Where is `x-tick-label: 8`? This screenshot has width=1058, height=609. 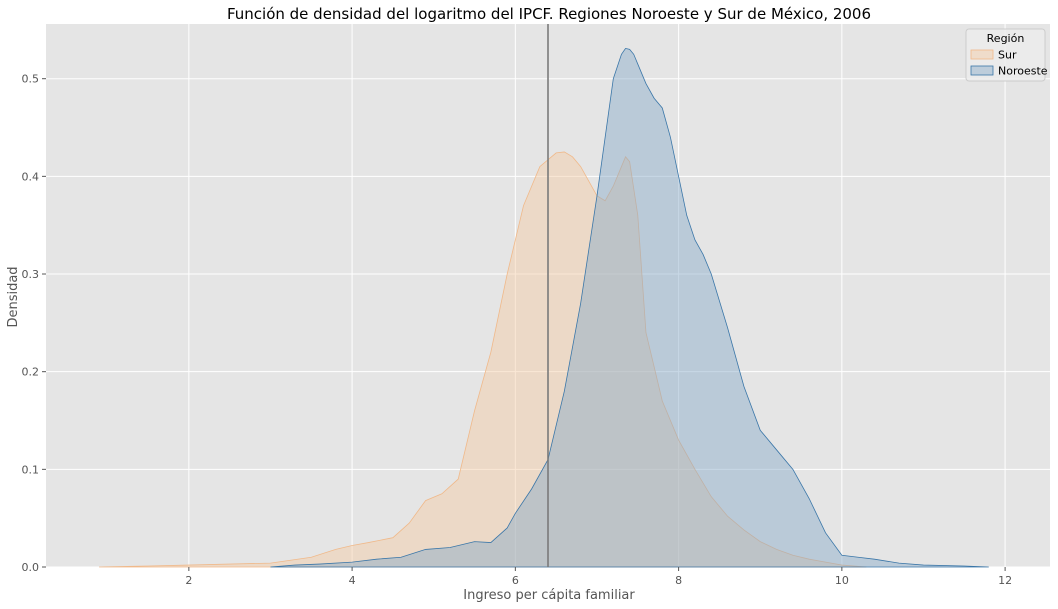 x-tick-label: 8 is located at coordinates (678, 580).